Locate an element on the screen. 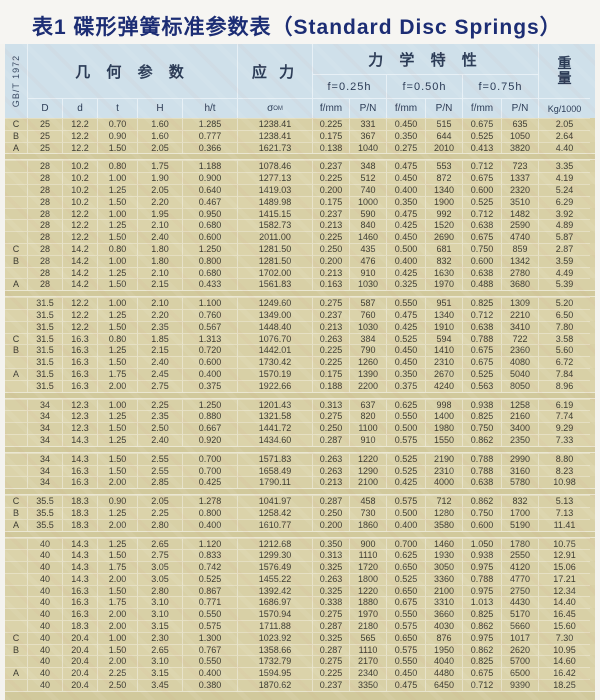 This screenshot has height=700, width=600. value-cell: 1880 is located at coordinates (367, 602).